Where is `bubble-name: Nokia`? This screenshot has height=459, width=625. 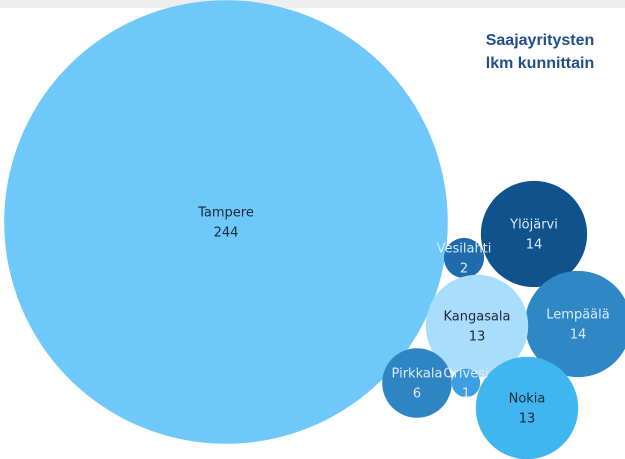 bubble-name: Nokia is located at coordinates (527, 399).